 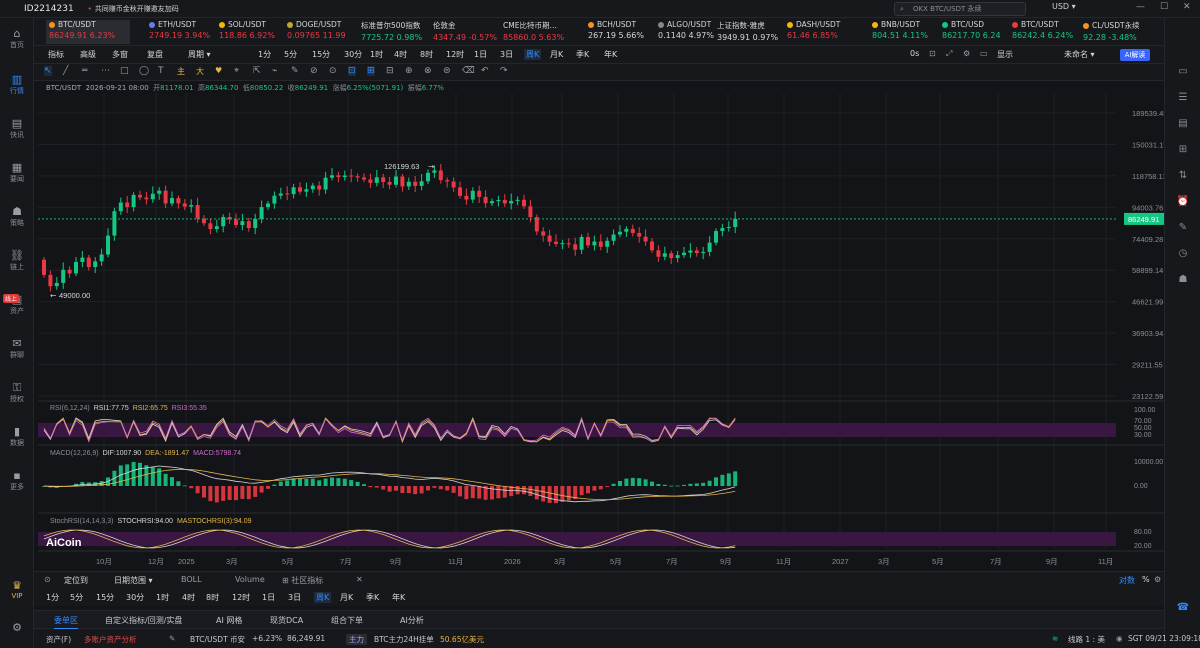 I want to click on period-label: 周期 ▾, so click(x=199, y=54).